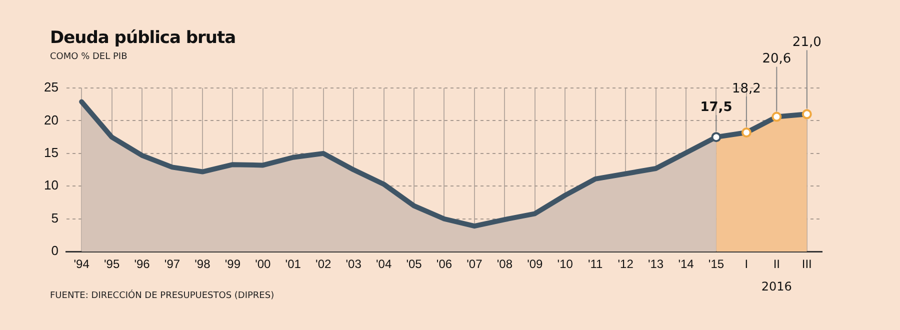 This screenshot has width=900, height=330. What do you see at coordinates (324, 264) in the screenshot?
I see `x-tick-label: '02` at bounding box center [324, 264].